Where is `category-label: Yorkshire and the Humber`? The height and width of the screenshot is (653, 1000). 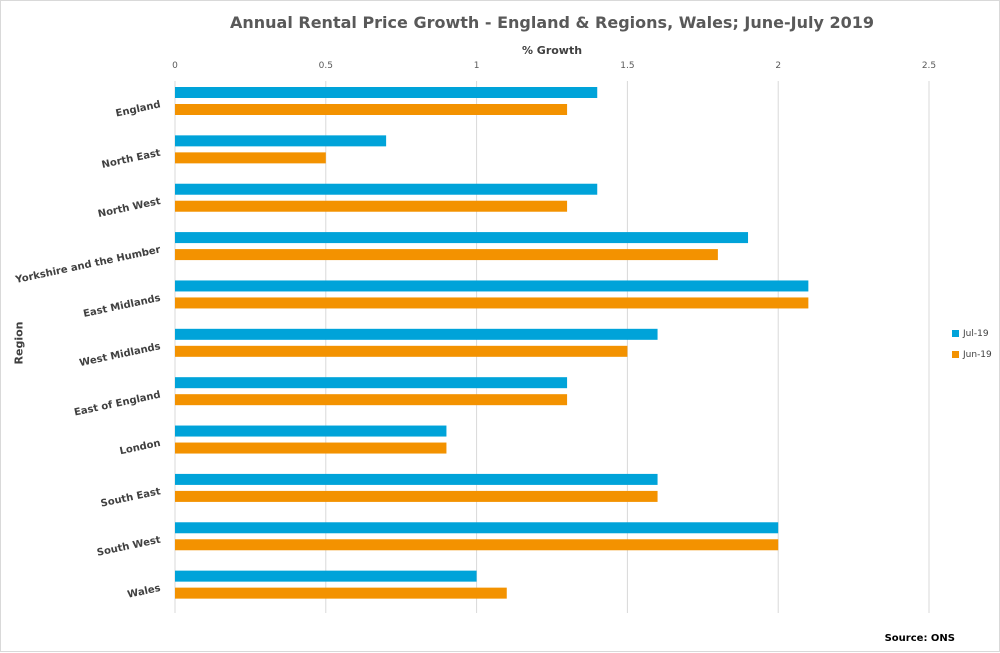
category-label: Yorkshire and the Humber is located at coordinates (88, 265).